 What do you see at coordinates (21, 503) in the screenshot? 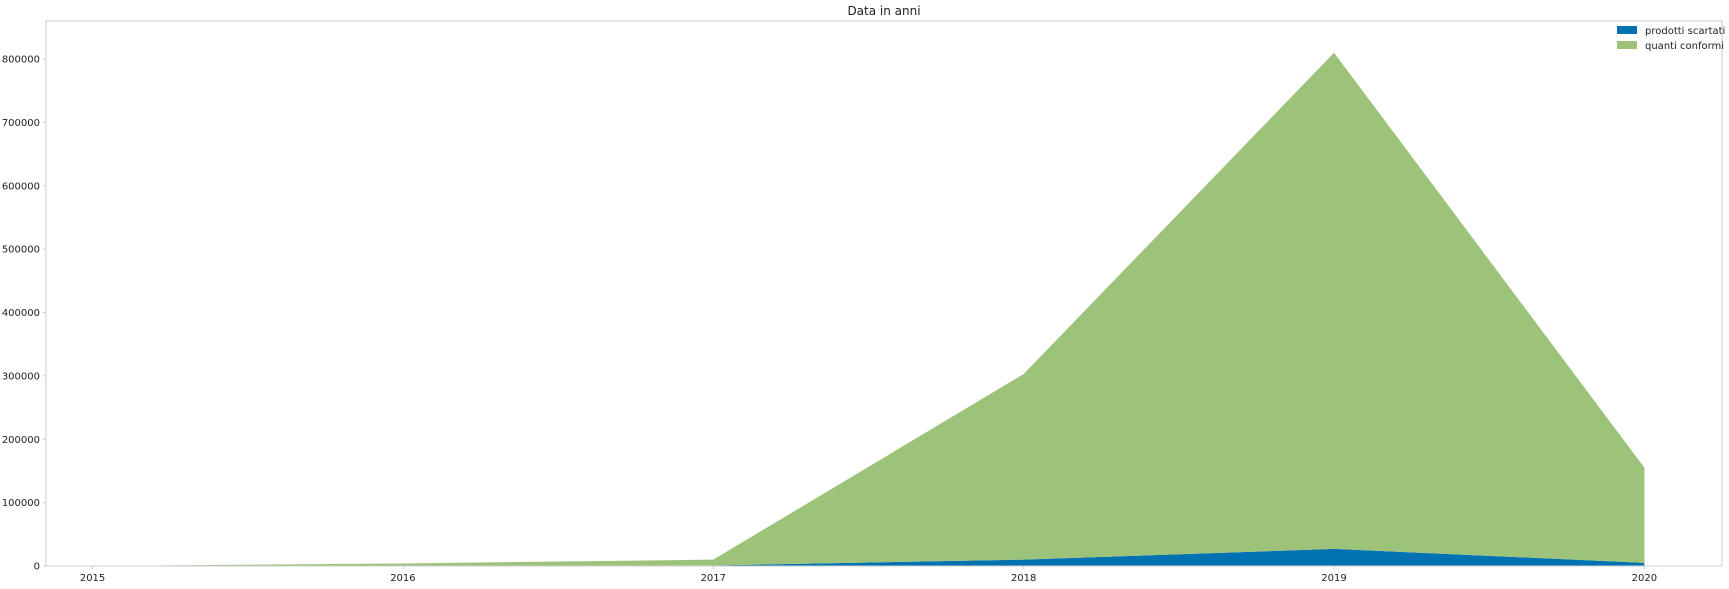
I see `y-tick-label: 100000` at bounding box center [21, 503].